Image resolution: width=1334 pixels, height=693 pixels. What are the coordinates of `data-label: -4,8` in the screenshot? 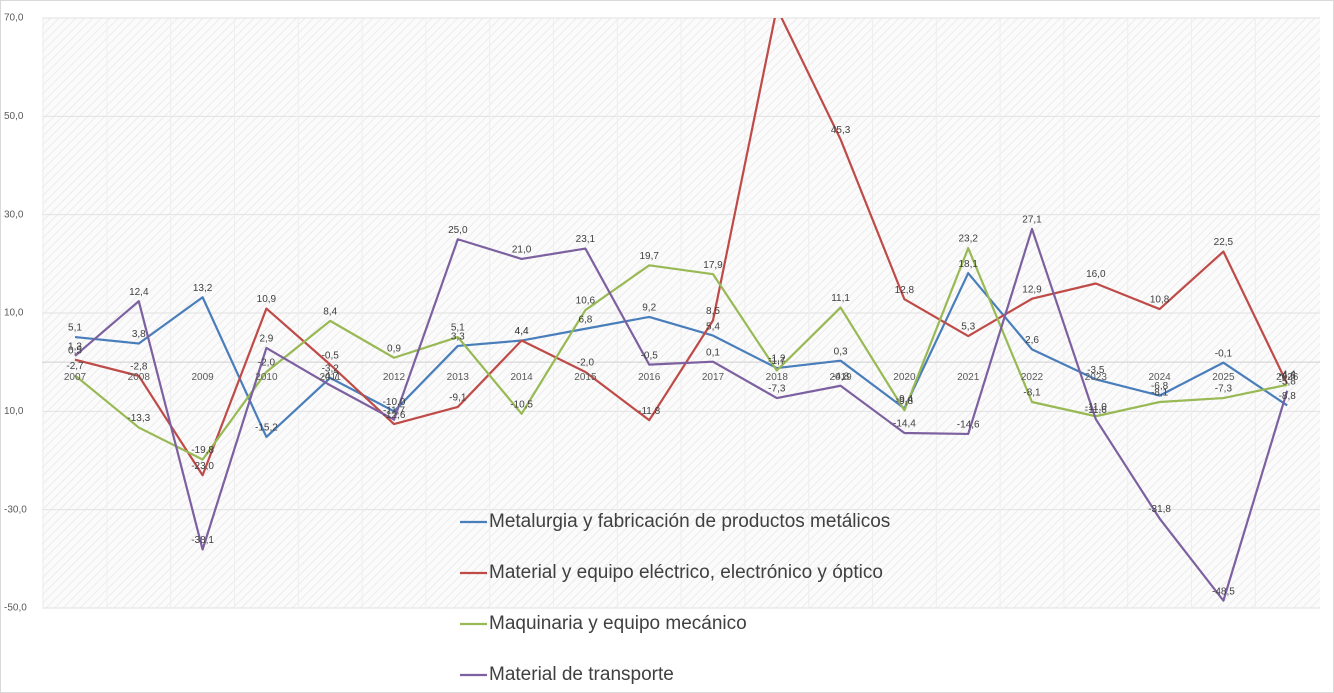 It's located at (841, 376).